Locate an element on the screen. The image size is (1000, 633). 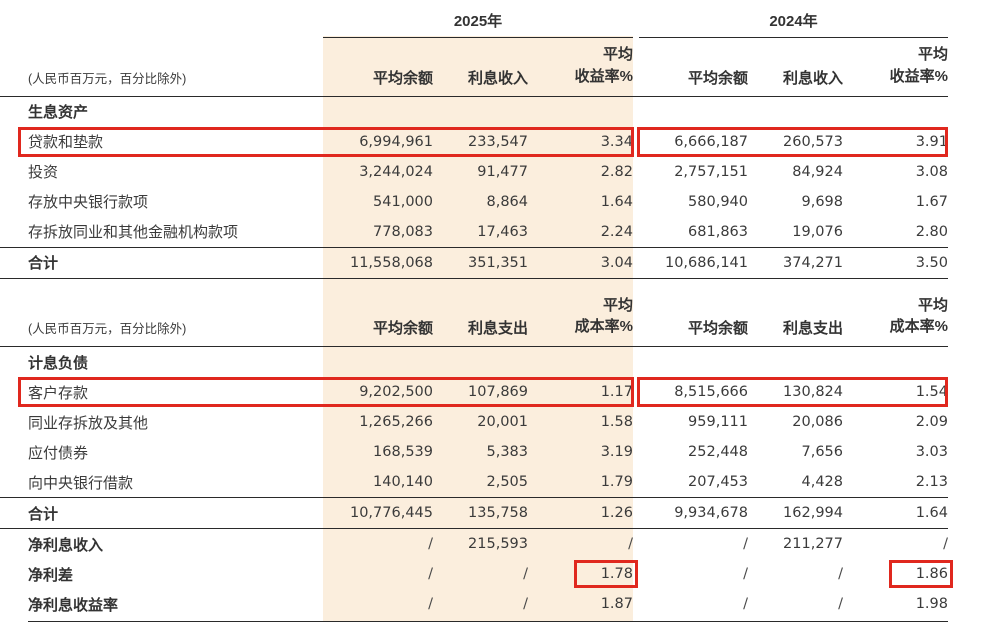
cell-value: 7,656 is located at coordinates (822, 452).